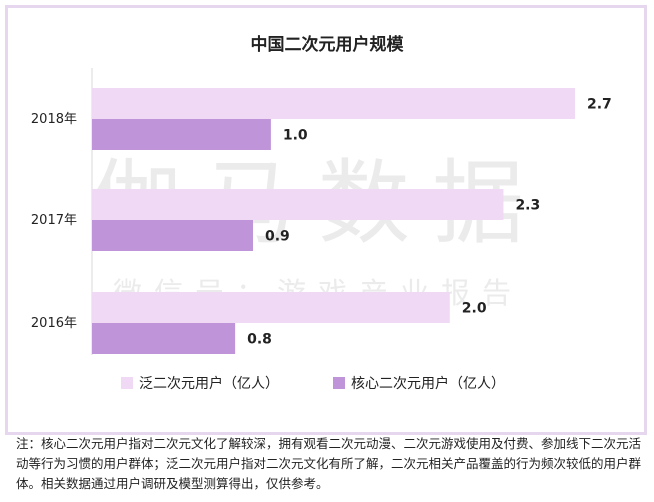  I want to click on category-label: 2016年, so click(54, 323).